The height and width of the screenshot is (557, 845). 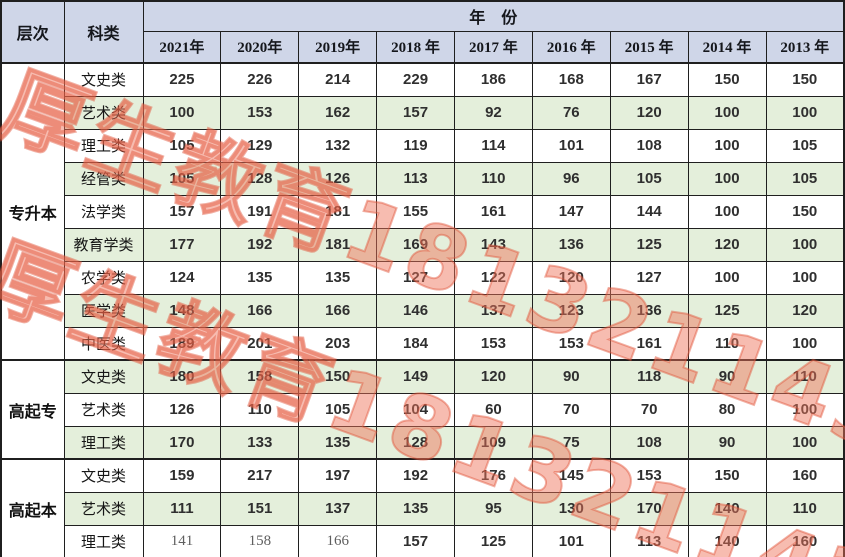 I want to click on table-row: 艺术类 100 153 162 157 92 76 120 100 100, so click(x=423, y=112).